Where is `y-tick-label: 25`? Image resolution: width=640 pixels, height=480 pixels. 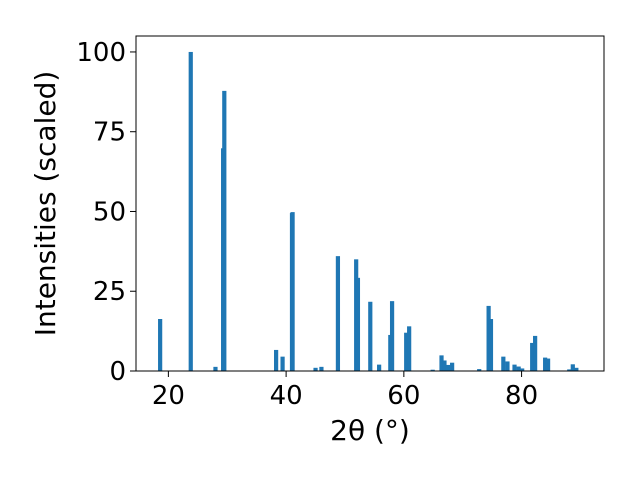 y-tick-label: 25 is located at coordinates (109, 292).